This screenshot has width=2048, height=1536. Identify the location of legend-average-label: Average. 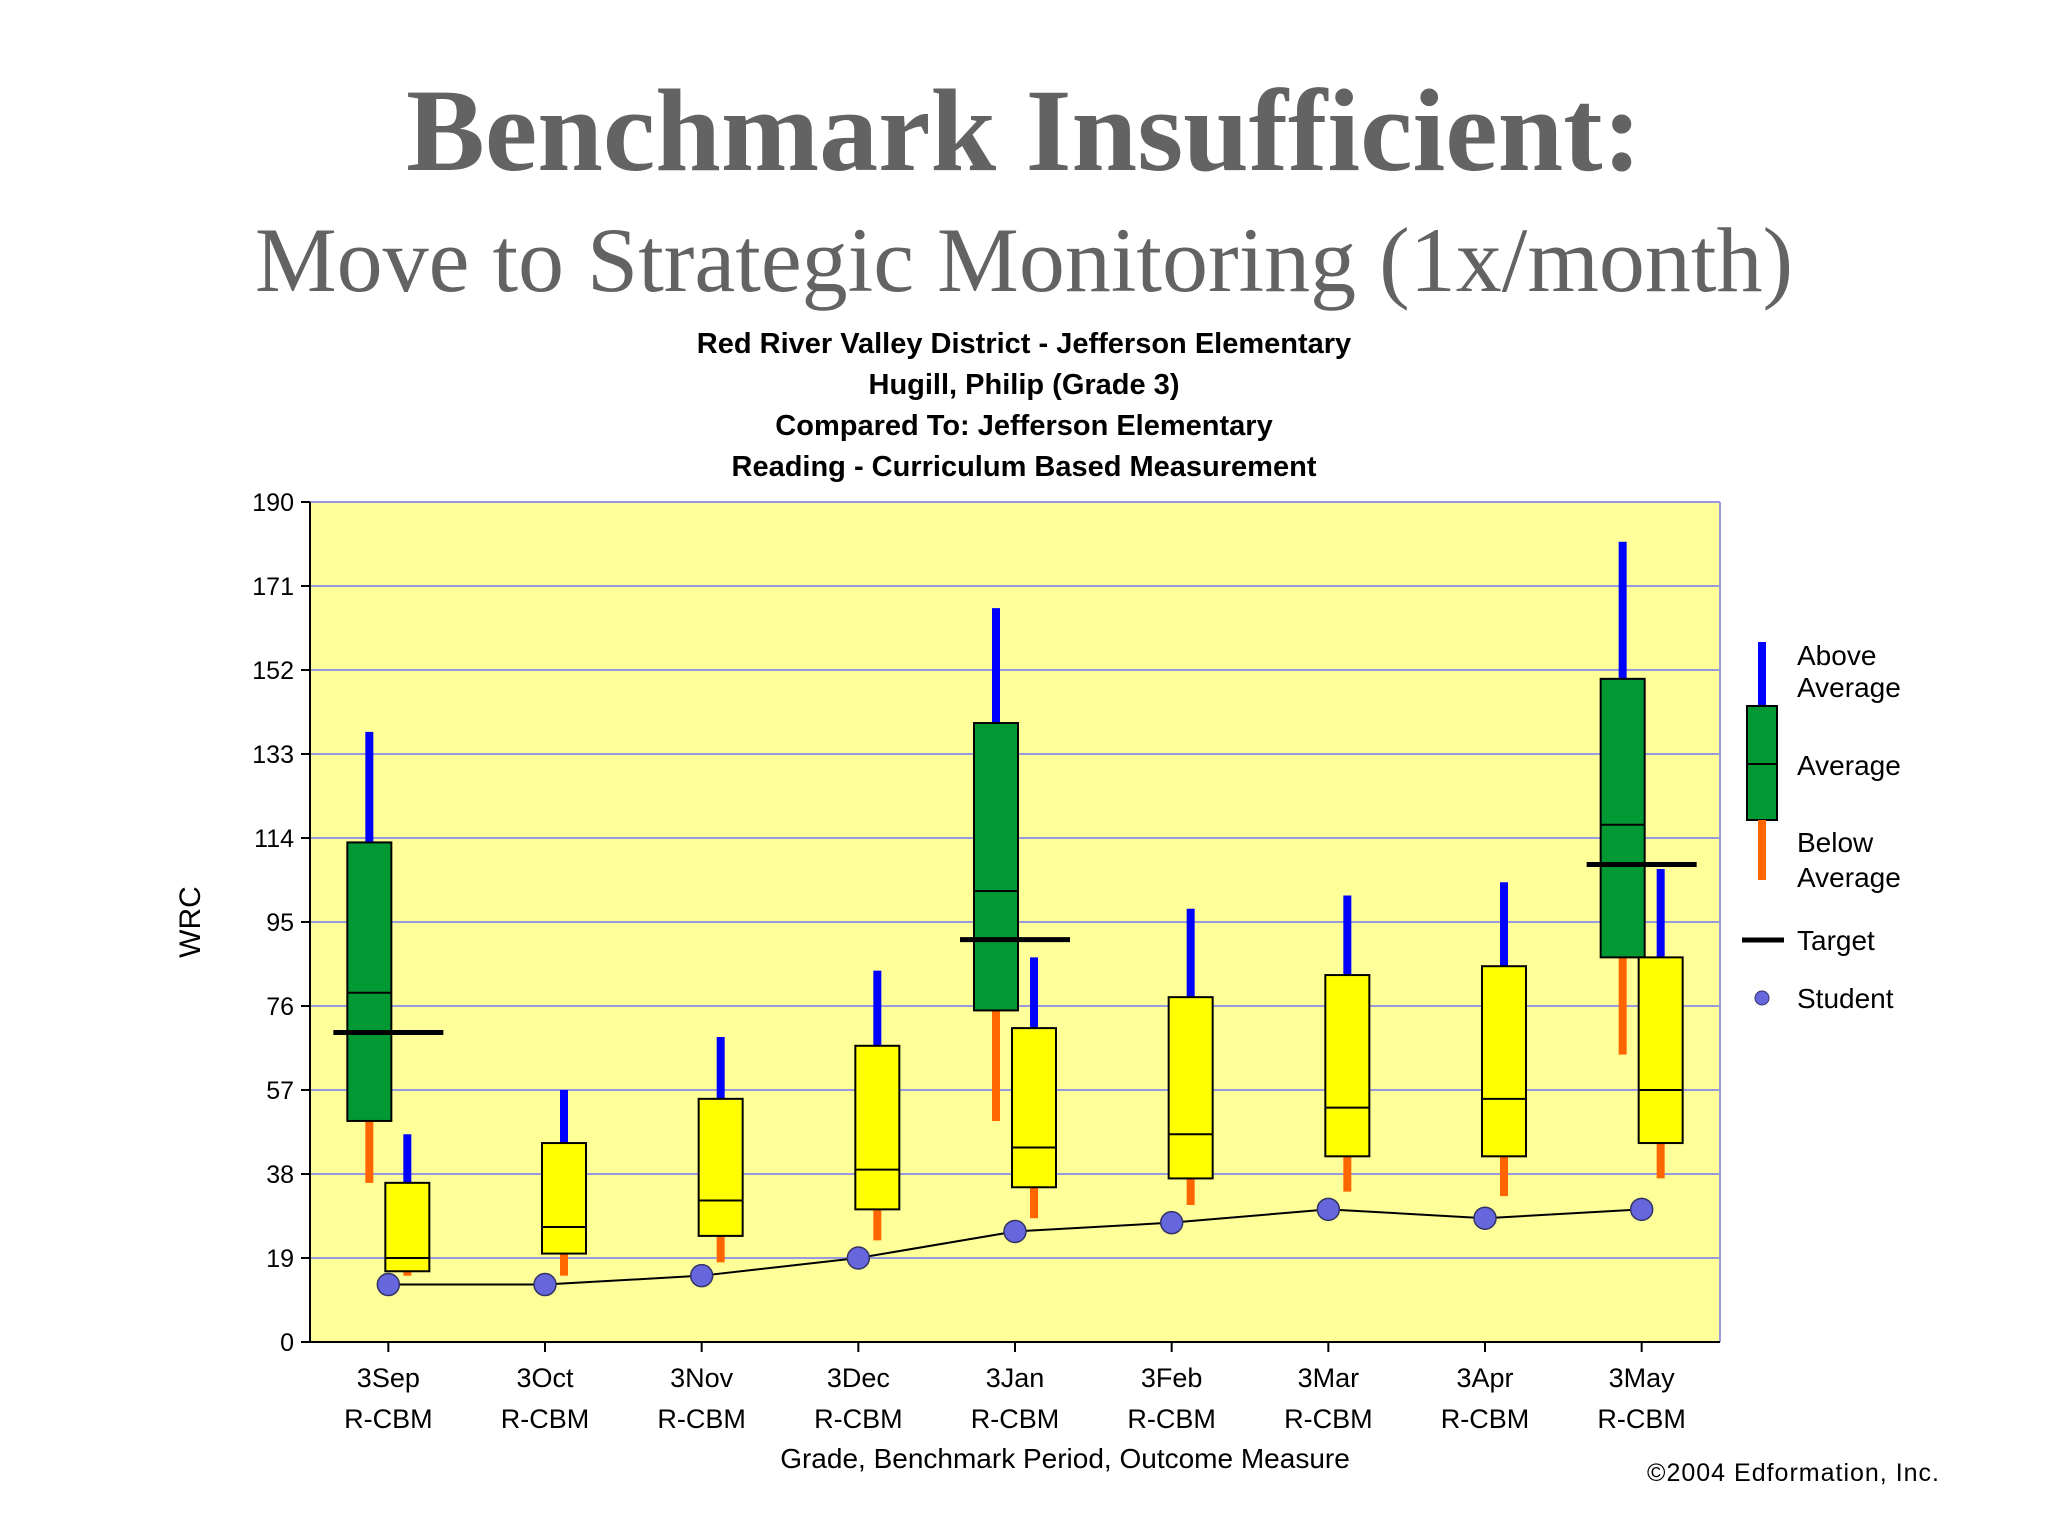
(1849, 765).